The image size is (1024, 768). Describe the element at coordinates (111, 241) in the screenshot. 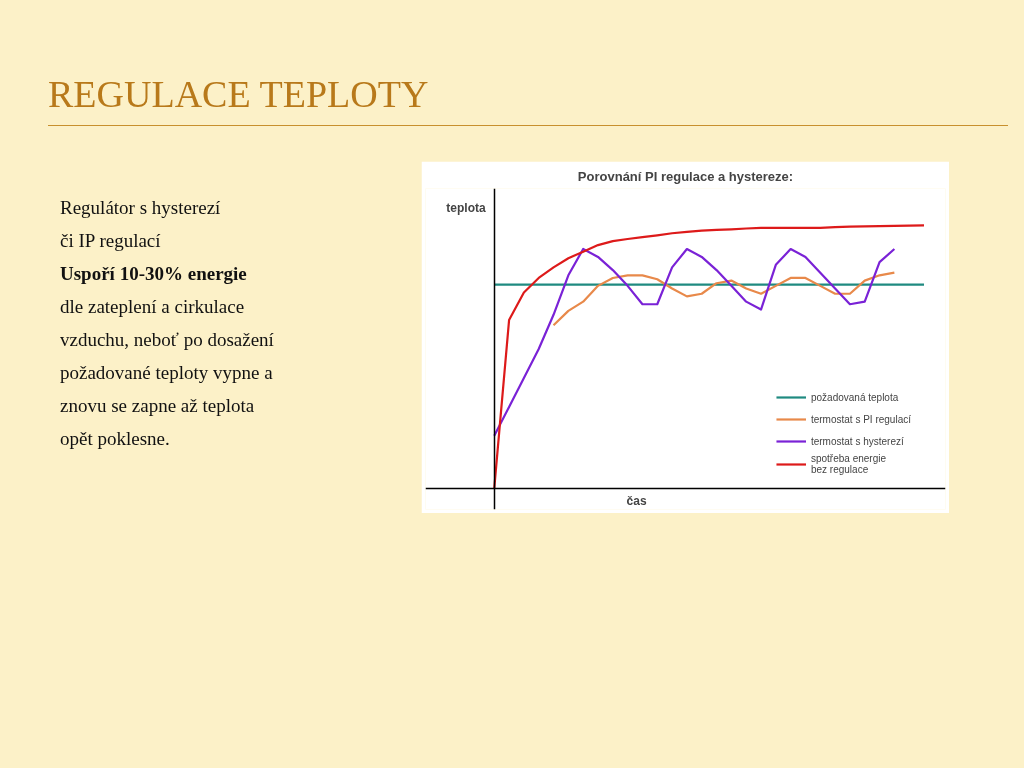

I see `text: či IP regulací` at that location.